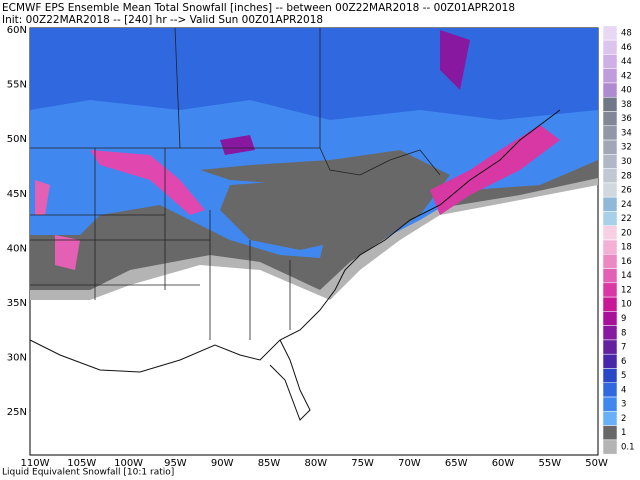  I want to click on lat-label: 50N, so click(17, 139).